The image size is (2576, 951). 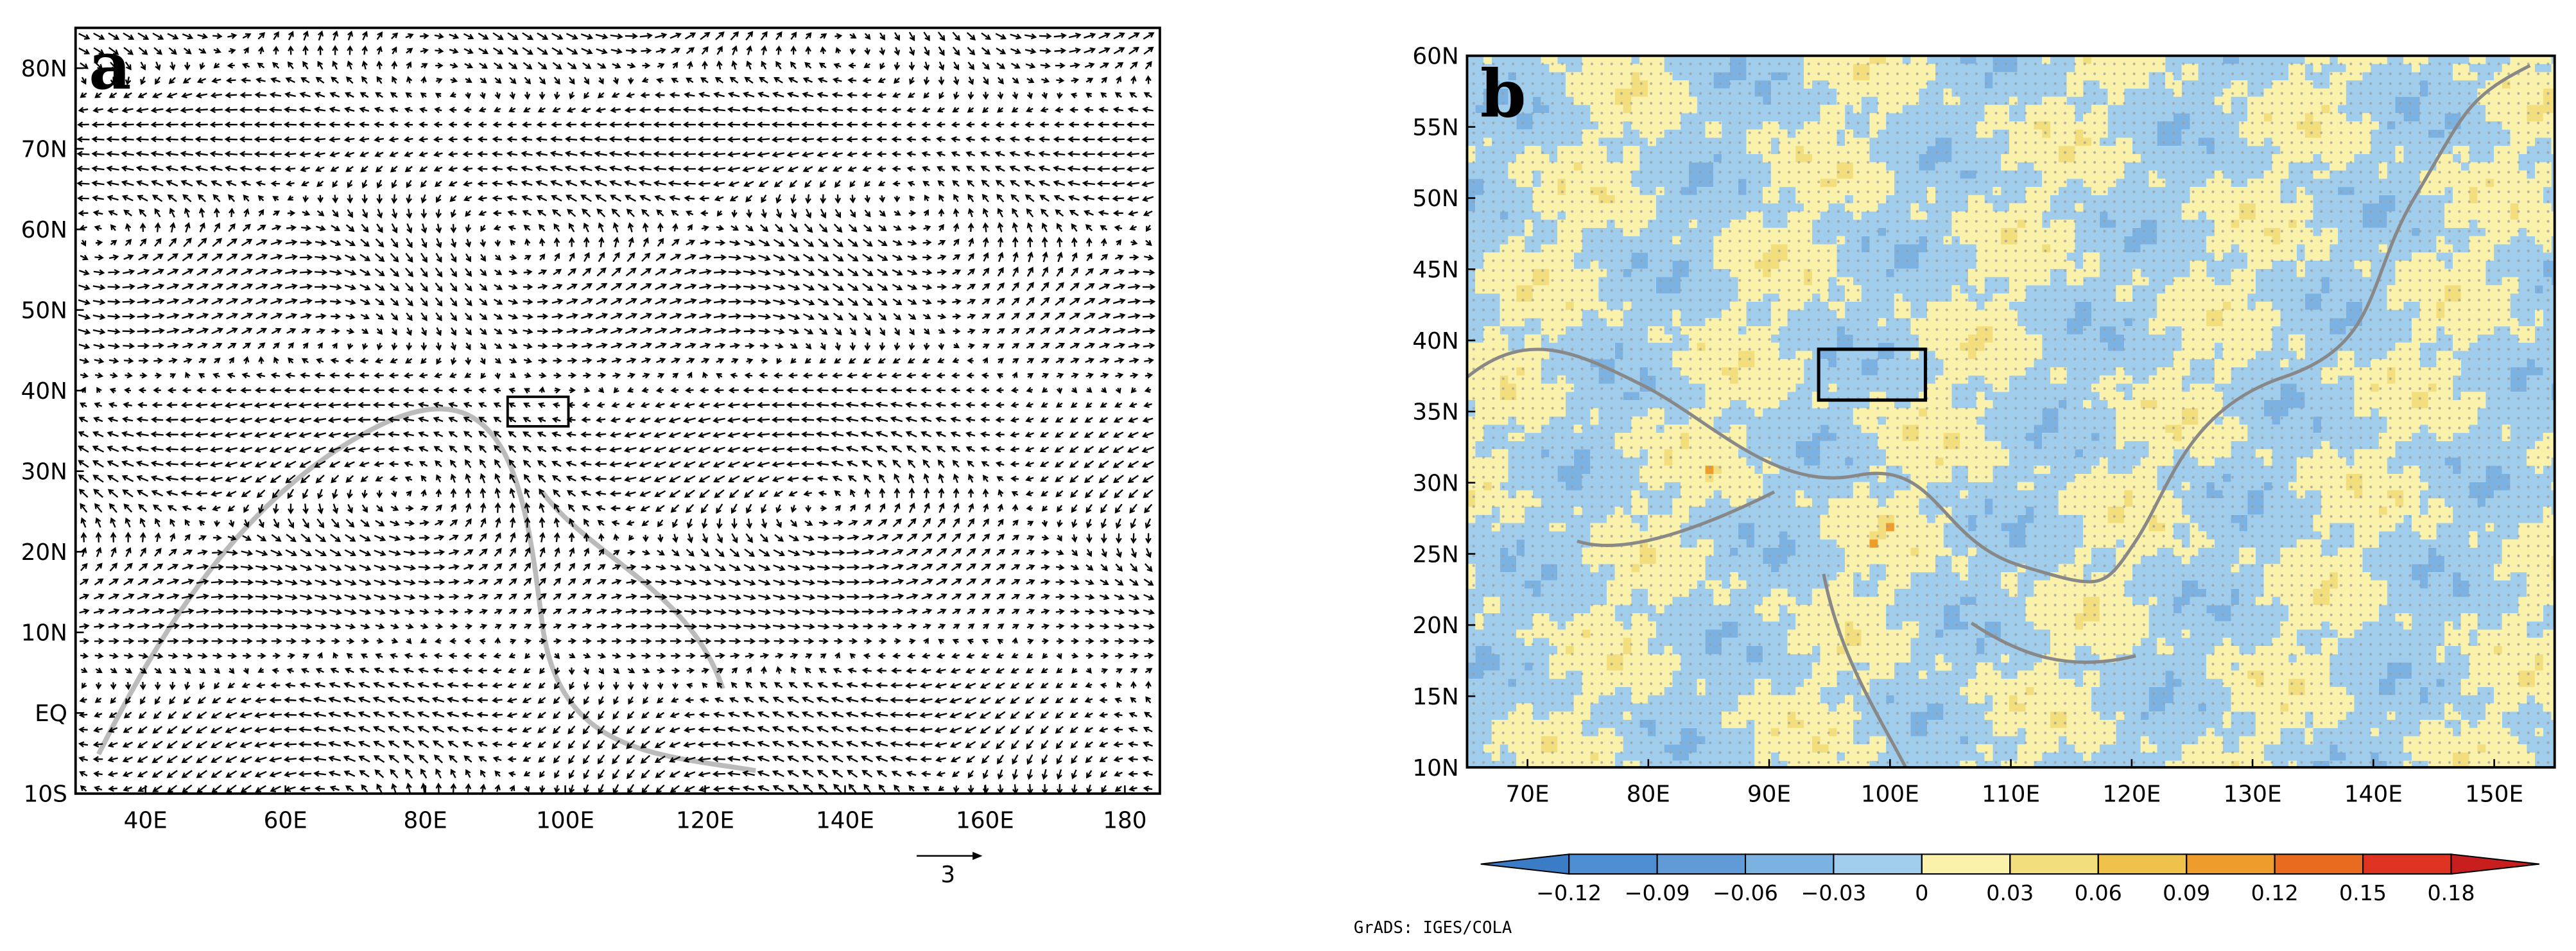 What do you see at coordinates (1435, 270) in the screenshot?
I see `y-tick-label: 45N` at bounding box center [1435, 270].